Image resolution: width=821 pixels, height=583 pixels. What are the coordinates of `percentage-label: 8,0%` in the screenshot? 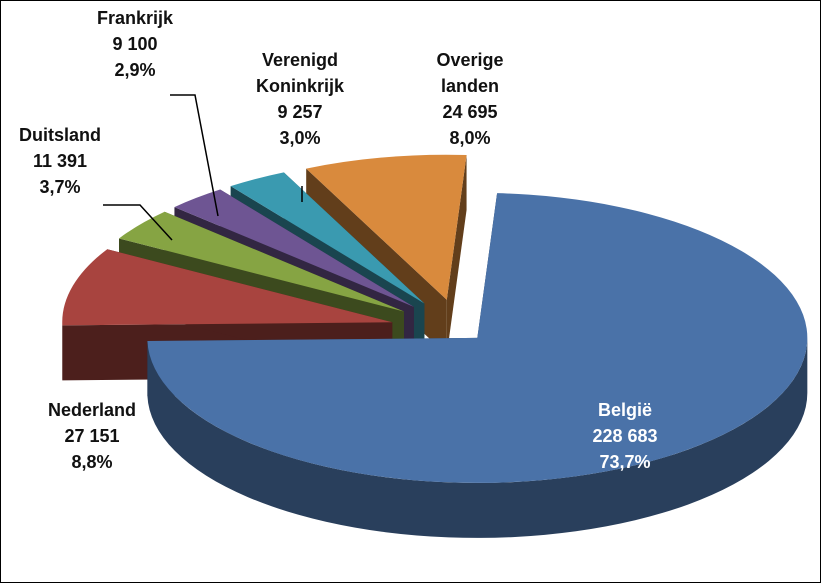 It's located at (469, 138).